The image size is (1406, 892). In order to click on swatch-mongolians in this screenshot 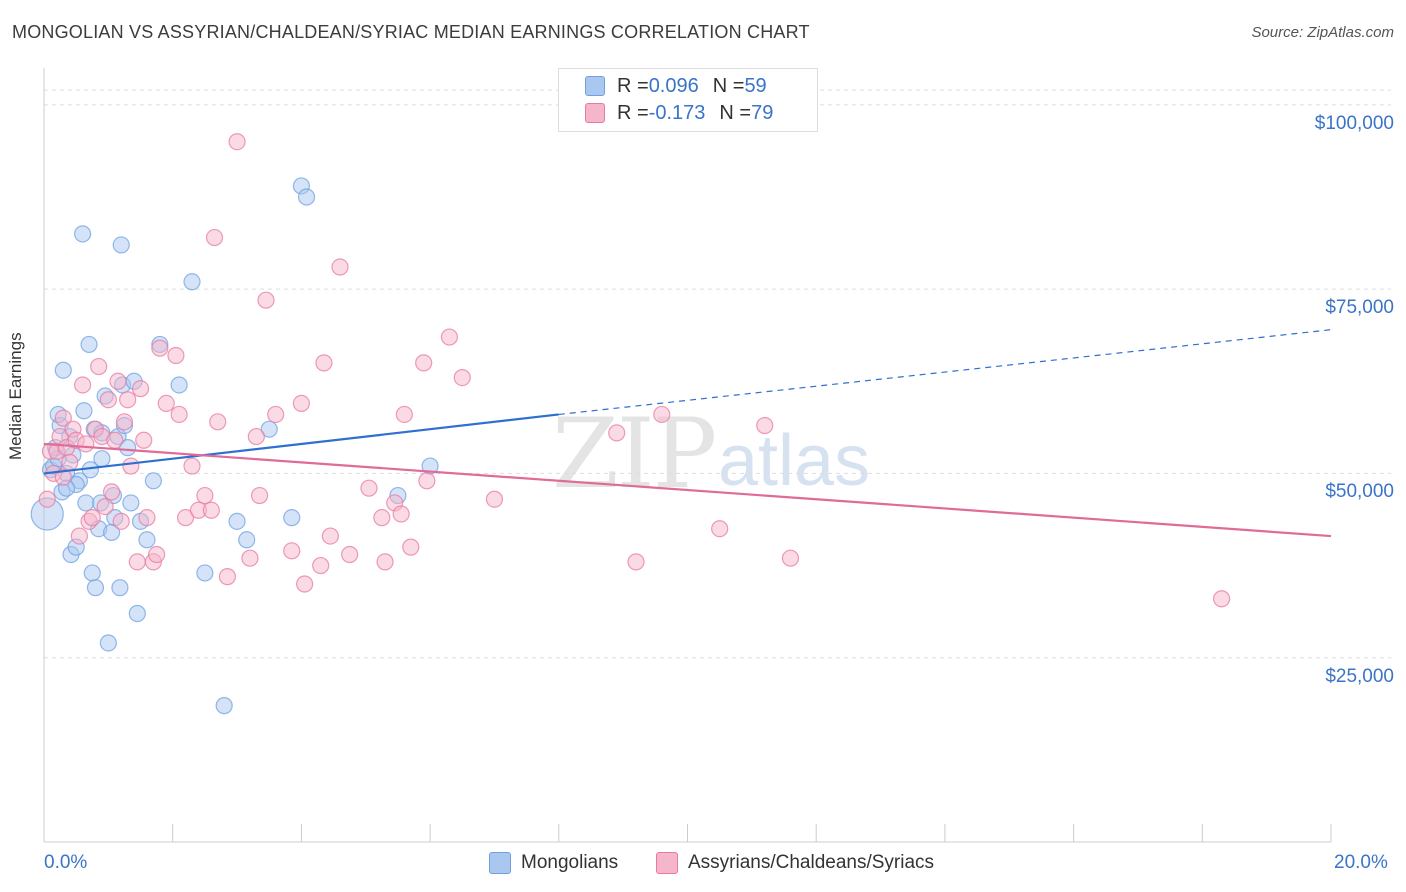, I will do `click(595, 86)`.